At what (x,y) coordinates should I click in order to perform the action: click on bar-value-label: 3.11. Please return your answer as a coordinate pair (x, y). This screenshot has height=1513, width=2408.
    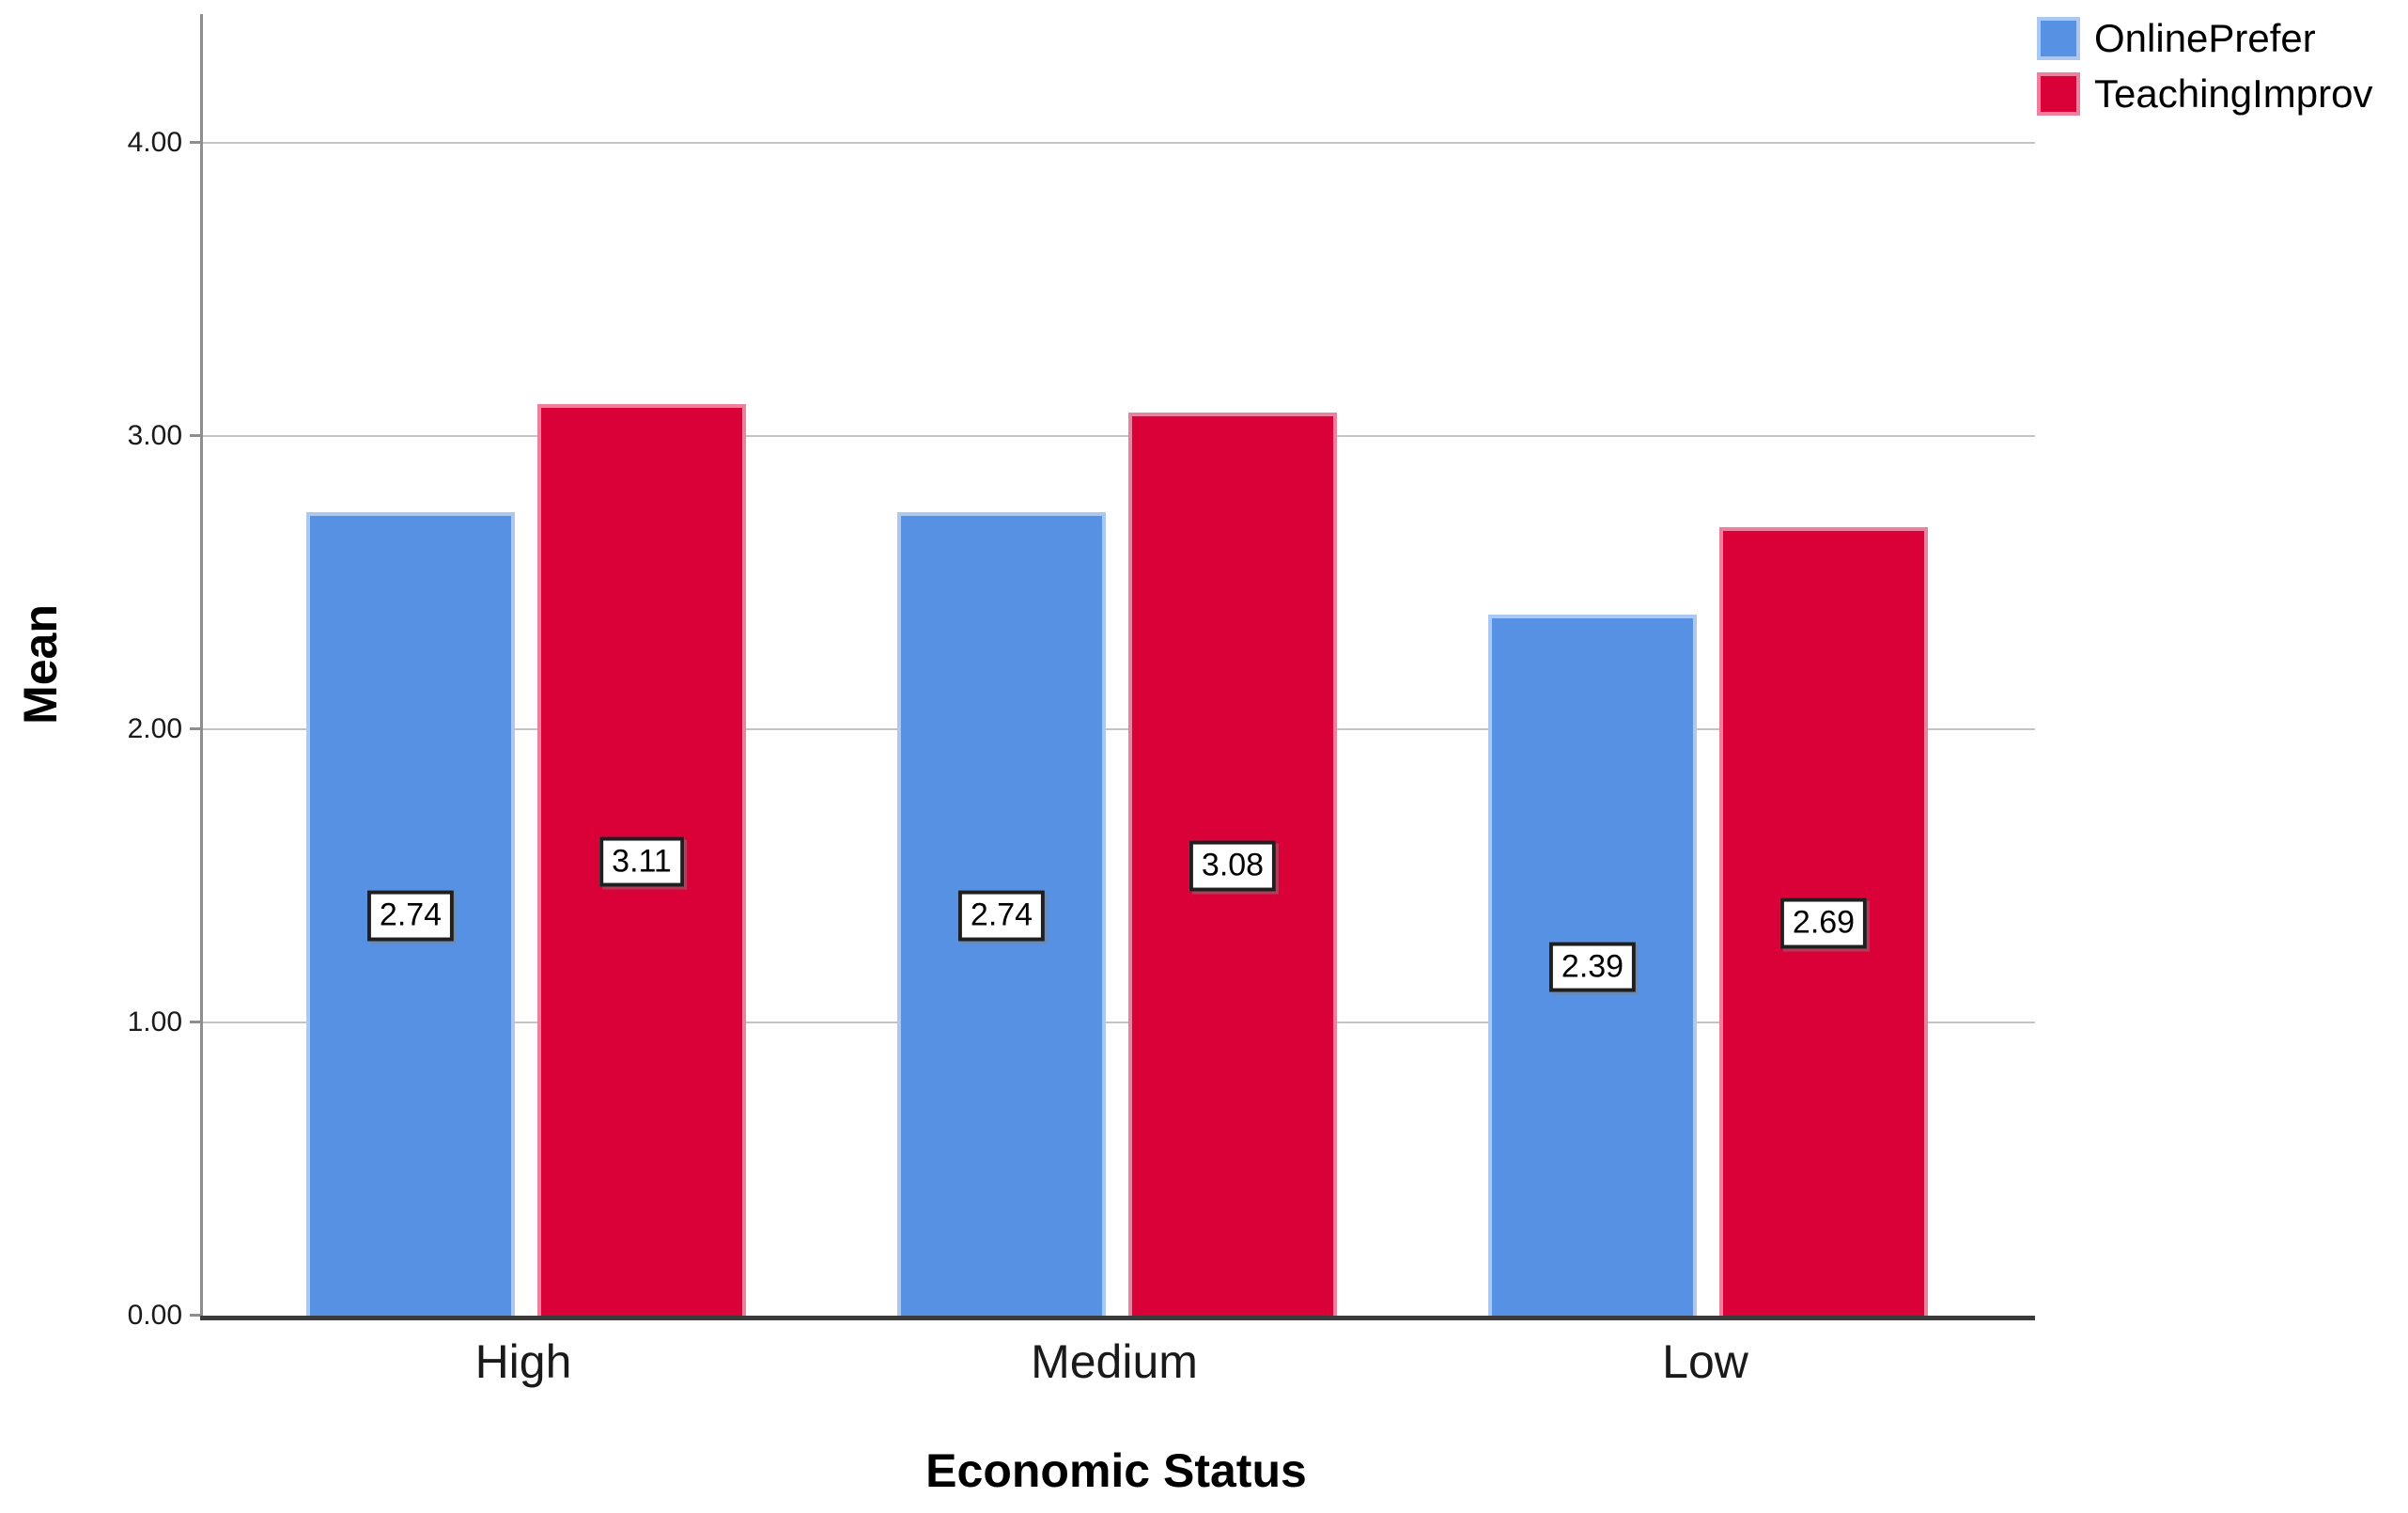
    Looking at the image, I should click on (641, 861).